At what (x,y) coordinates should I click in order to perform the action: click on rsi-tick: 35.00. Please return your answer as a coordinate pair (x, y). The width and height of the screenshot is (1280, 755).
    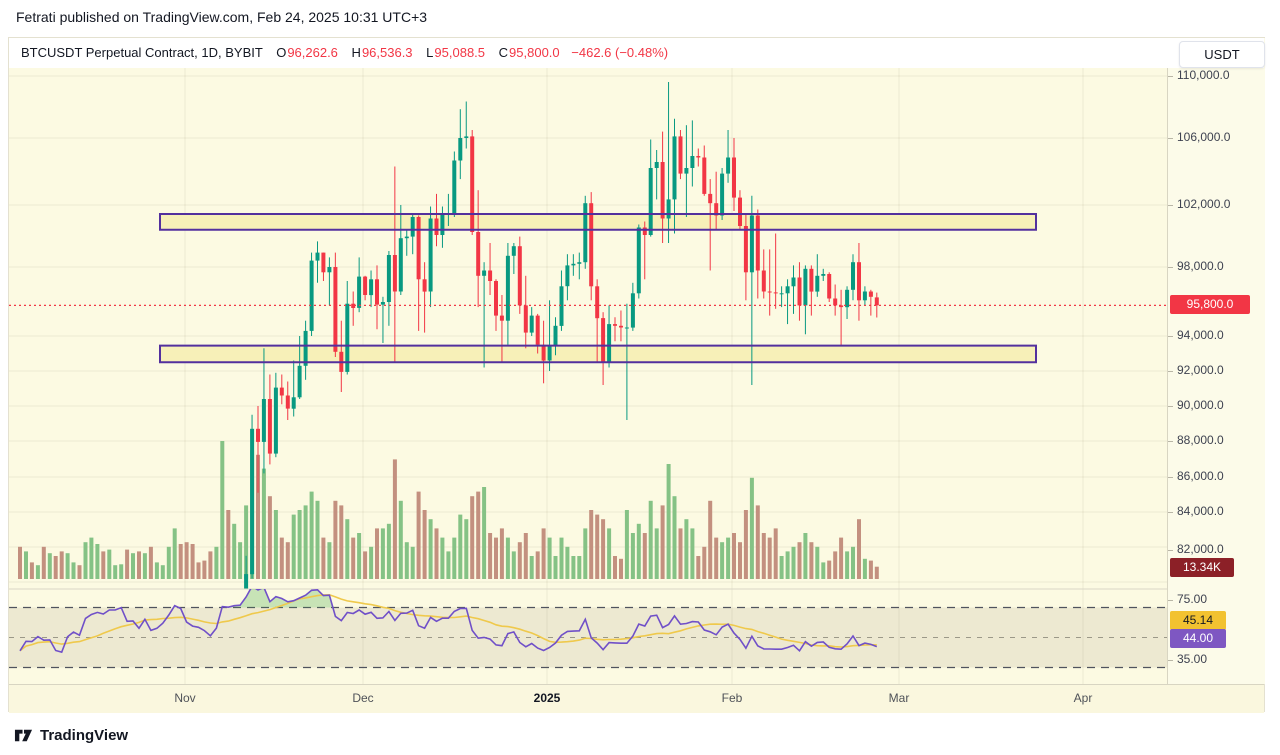
    Looking at the image, I should click on (1192, 659).